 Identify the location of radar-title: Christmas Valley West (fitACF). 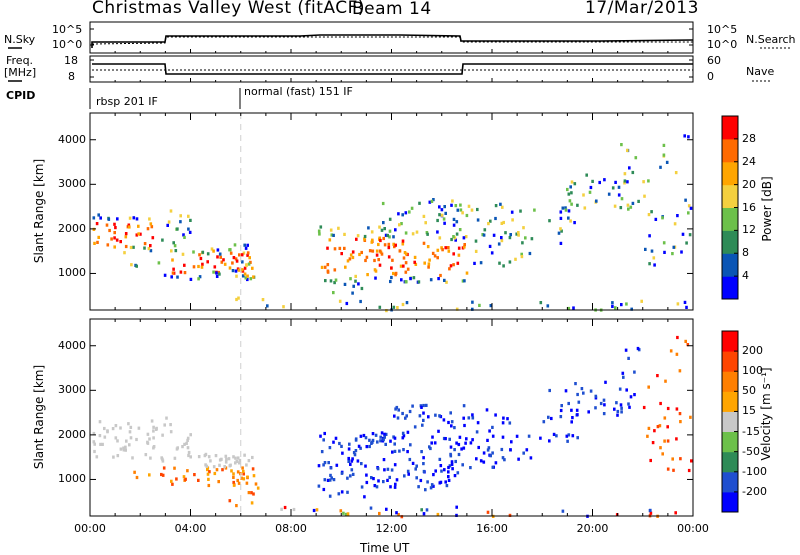
(229, 9).